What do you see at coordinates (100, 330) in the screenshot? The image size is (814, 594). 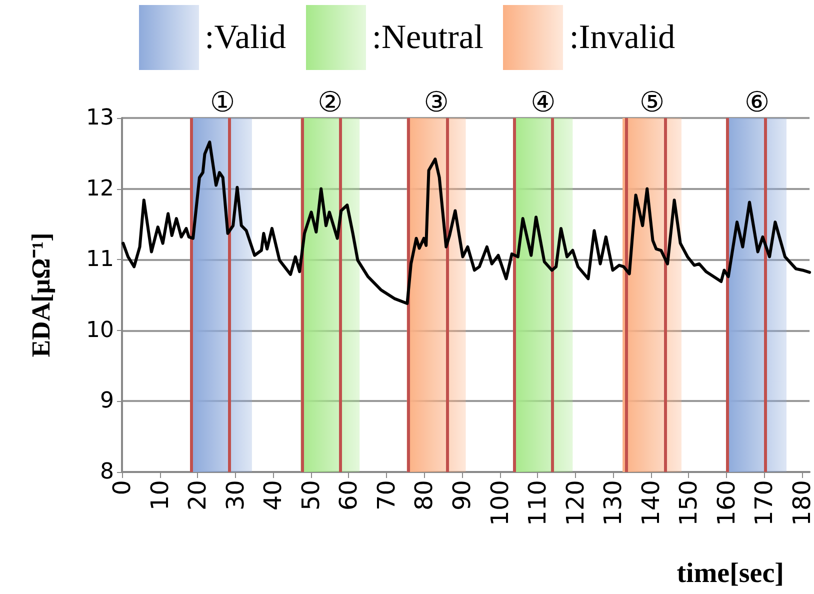 I see `y-tick-label: 10` at bounding box center [100, 330].